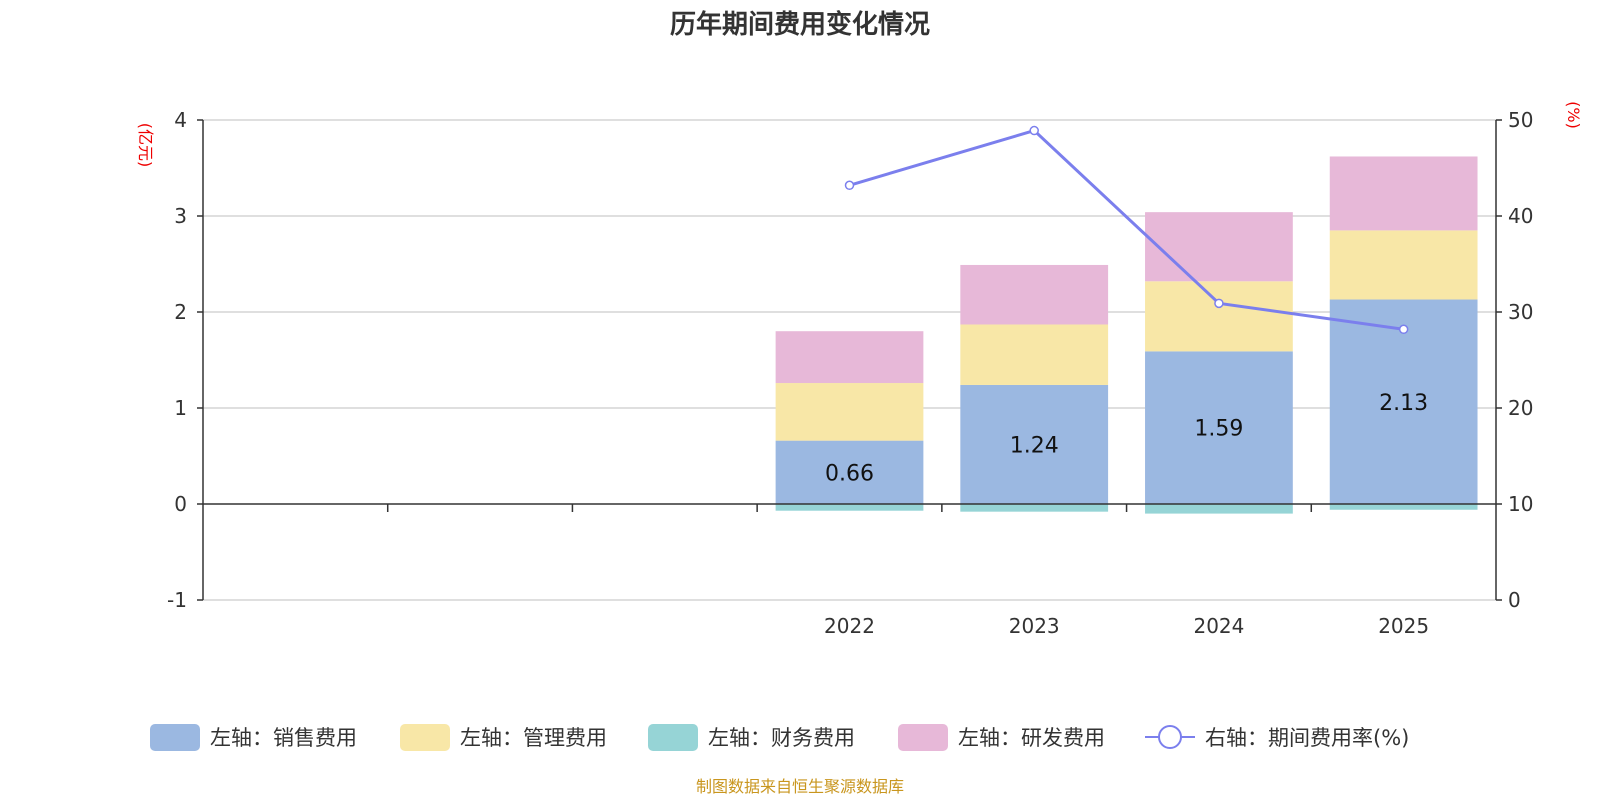  Describe the element at coordinates (1126, 439) in the screenshot. I see `bar-labels: 0.66 1.24 1.59 2.13` at that location.